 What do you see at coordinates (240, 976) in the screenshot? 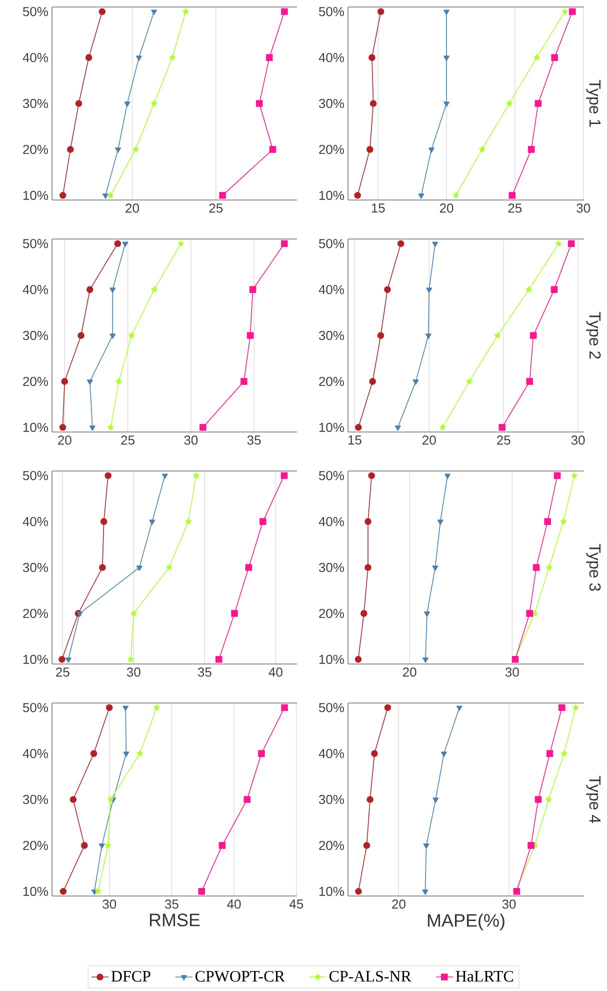
I see `legend-label: CPWOPT-CR` at bounding box center [240, 976].